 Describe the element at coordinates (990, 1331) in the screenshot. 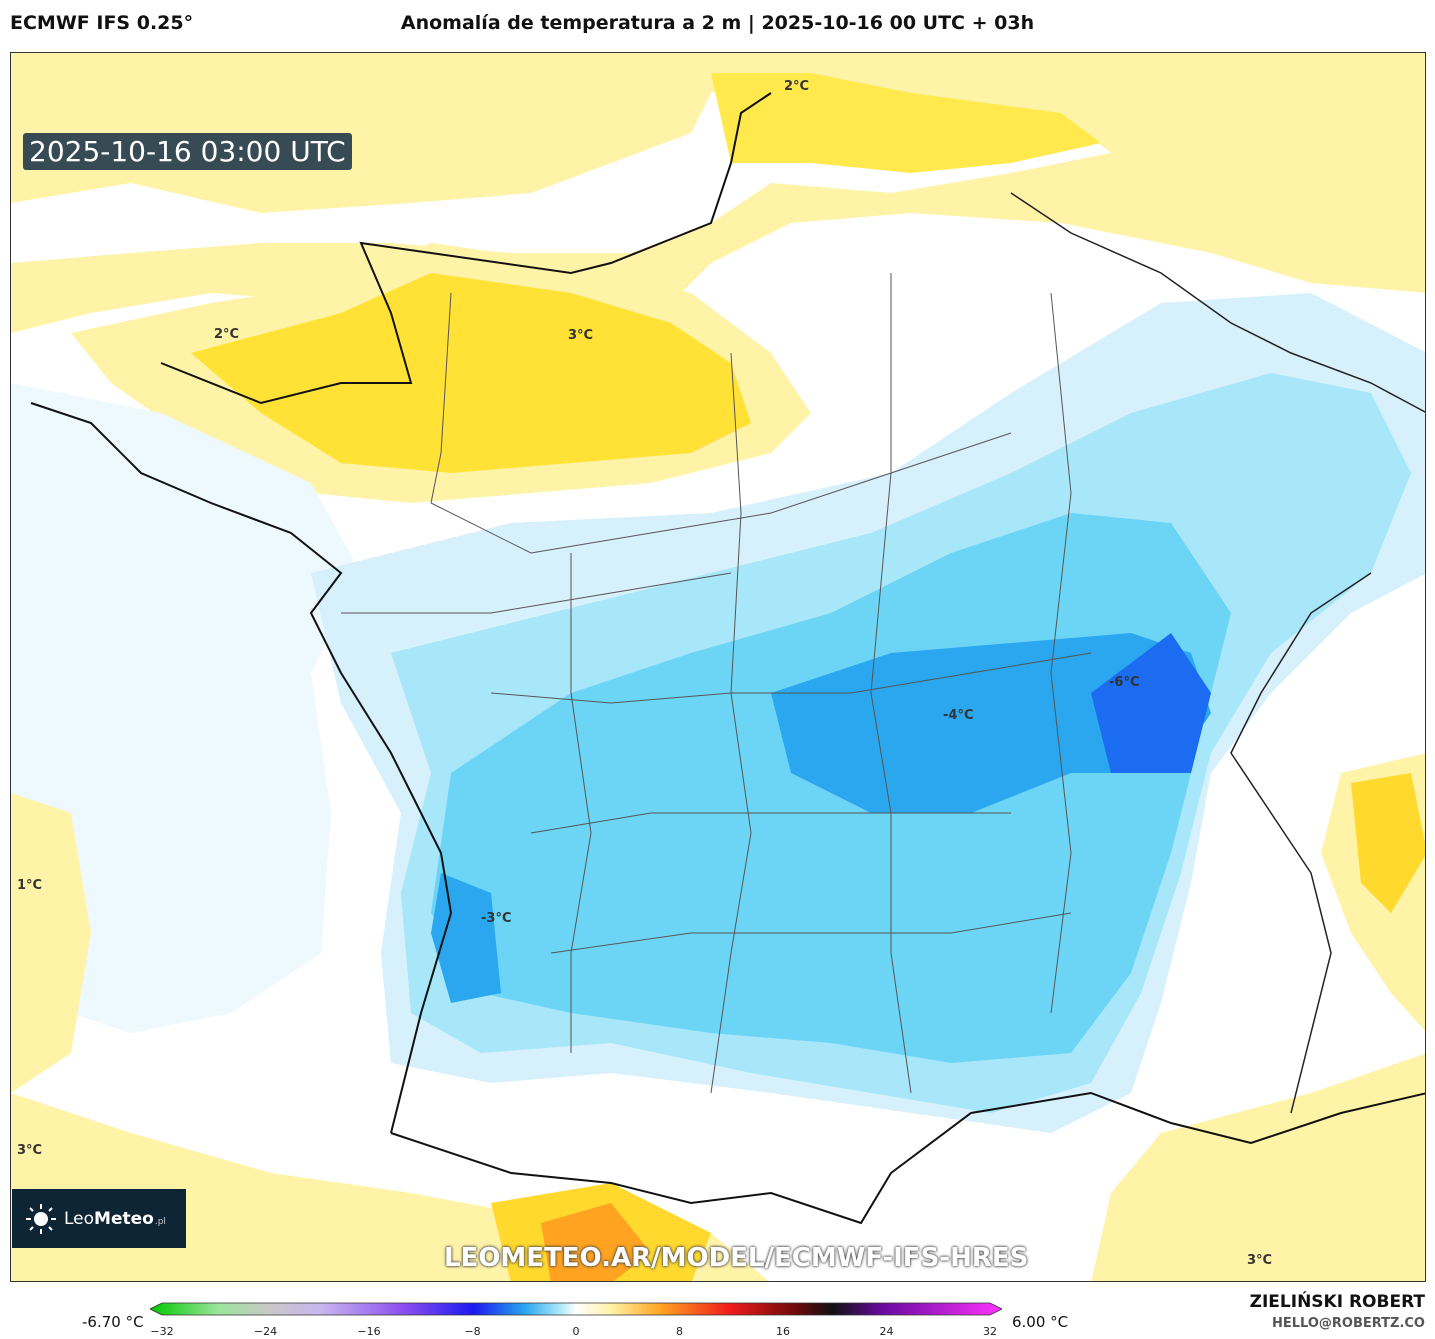

I see `colorbar-tick-label: 32` at that location.